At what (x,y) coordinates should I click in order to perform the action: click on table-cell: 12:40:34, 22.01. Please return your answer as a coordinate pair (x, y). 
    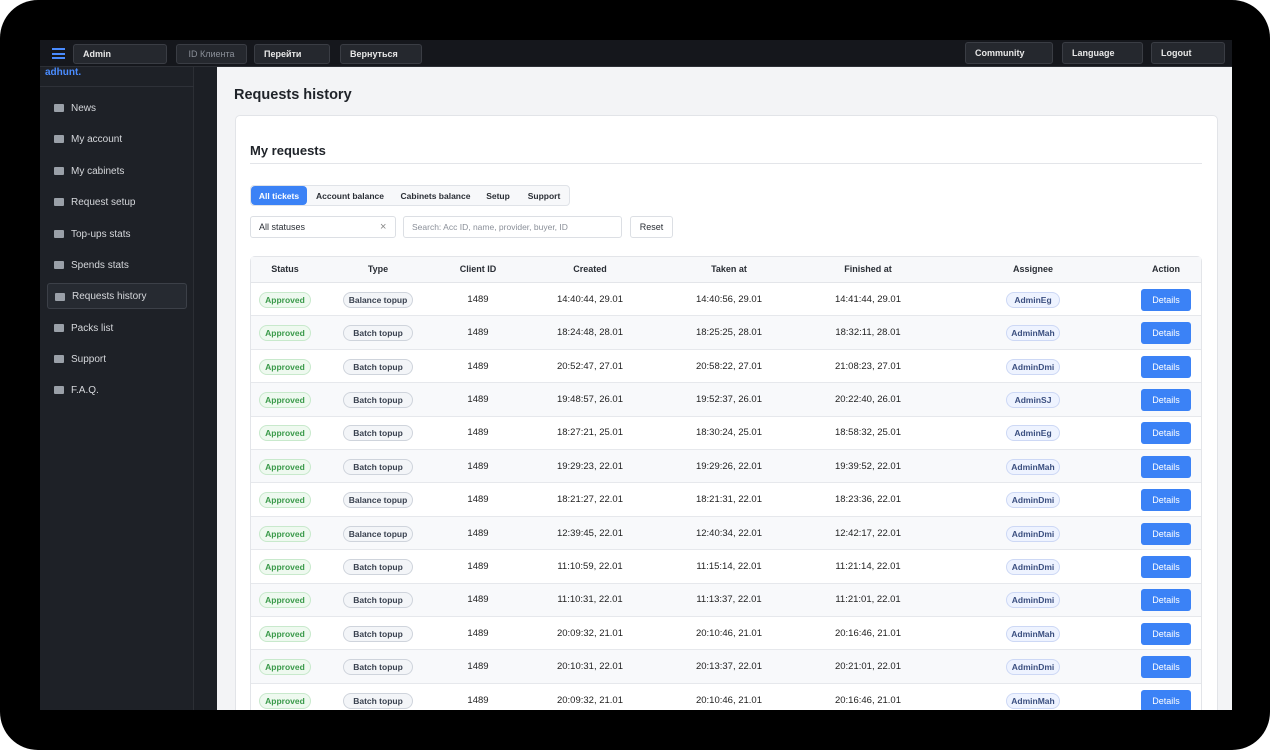
    Looking at the image, I should click on (729, 533).